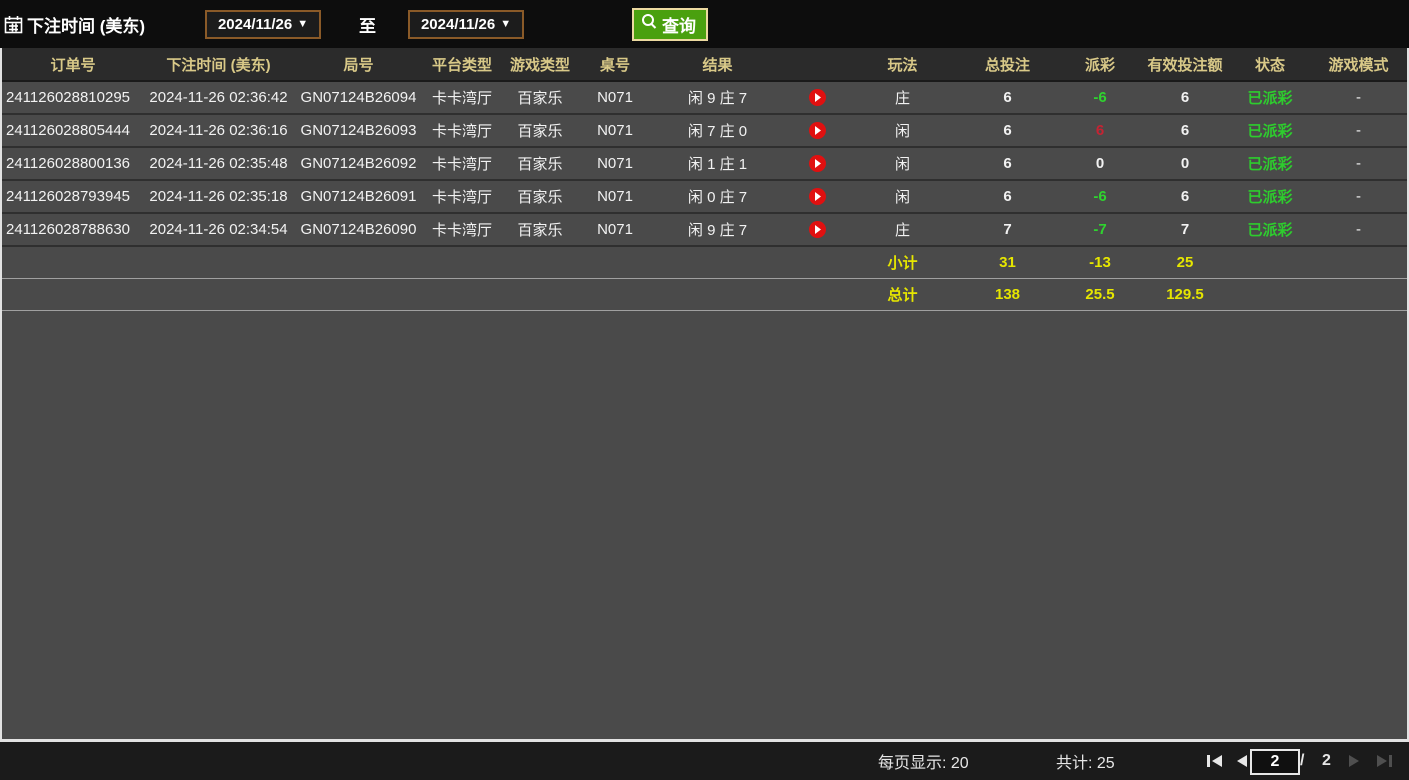  I want to click on search-button: 查询, so click(670, 24).